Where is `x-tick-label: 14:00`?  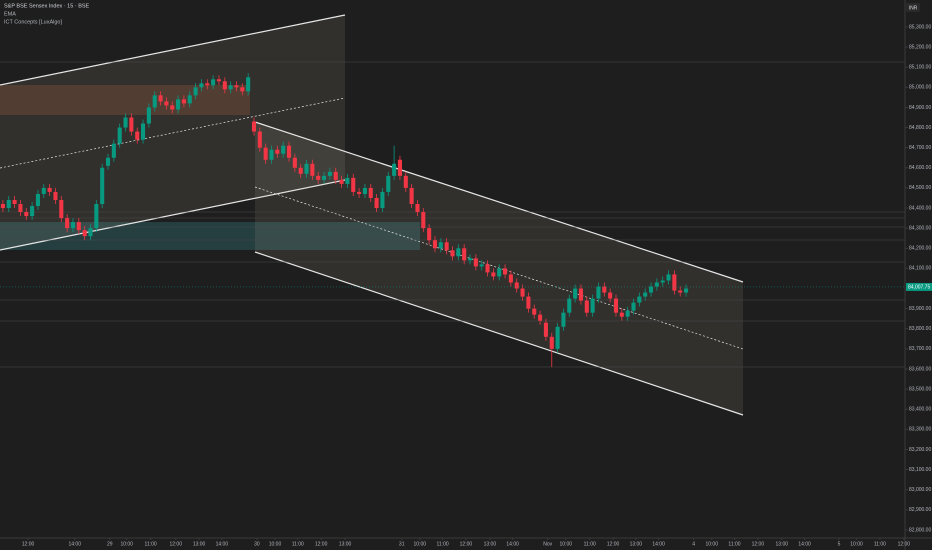 x-tick-label: 14:00 is located at coordinates (658, 544).